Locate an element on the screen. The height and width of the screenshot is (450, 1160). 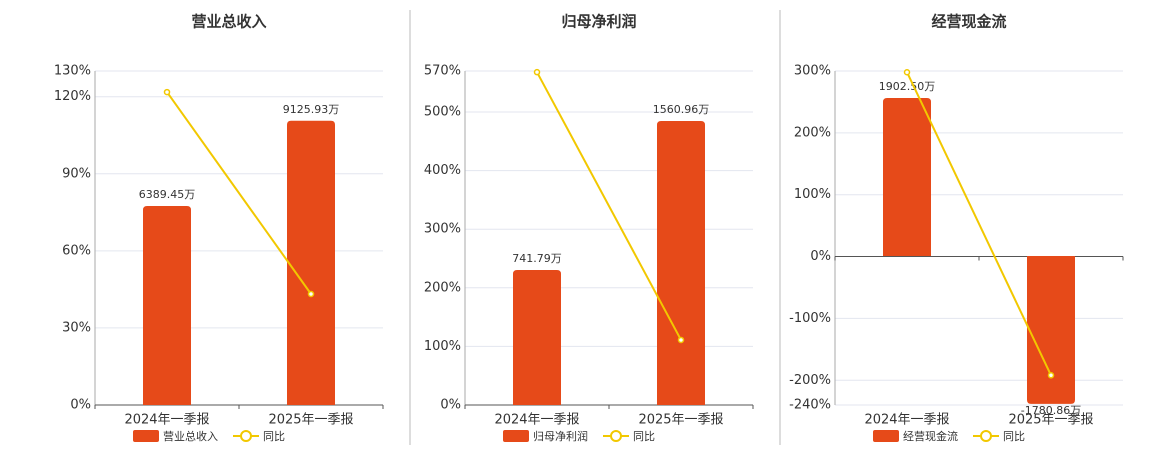
bar-value-label: 1560.96万 is located at coordinates (681, 109).